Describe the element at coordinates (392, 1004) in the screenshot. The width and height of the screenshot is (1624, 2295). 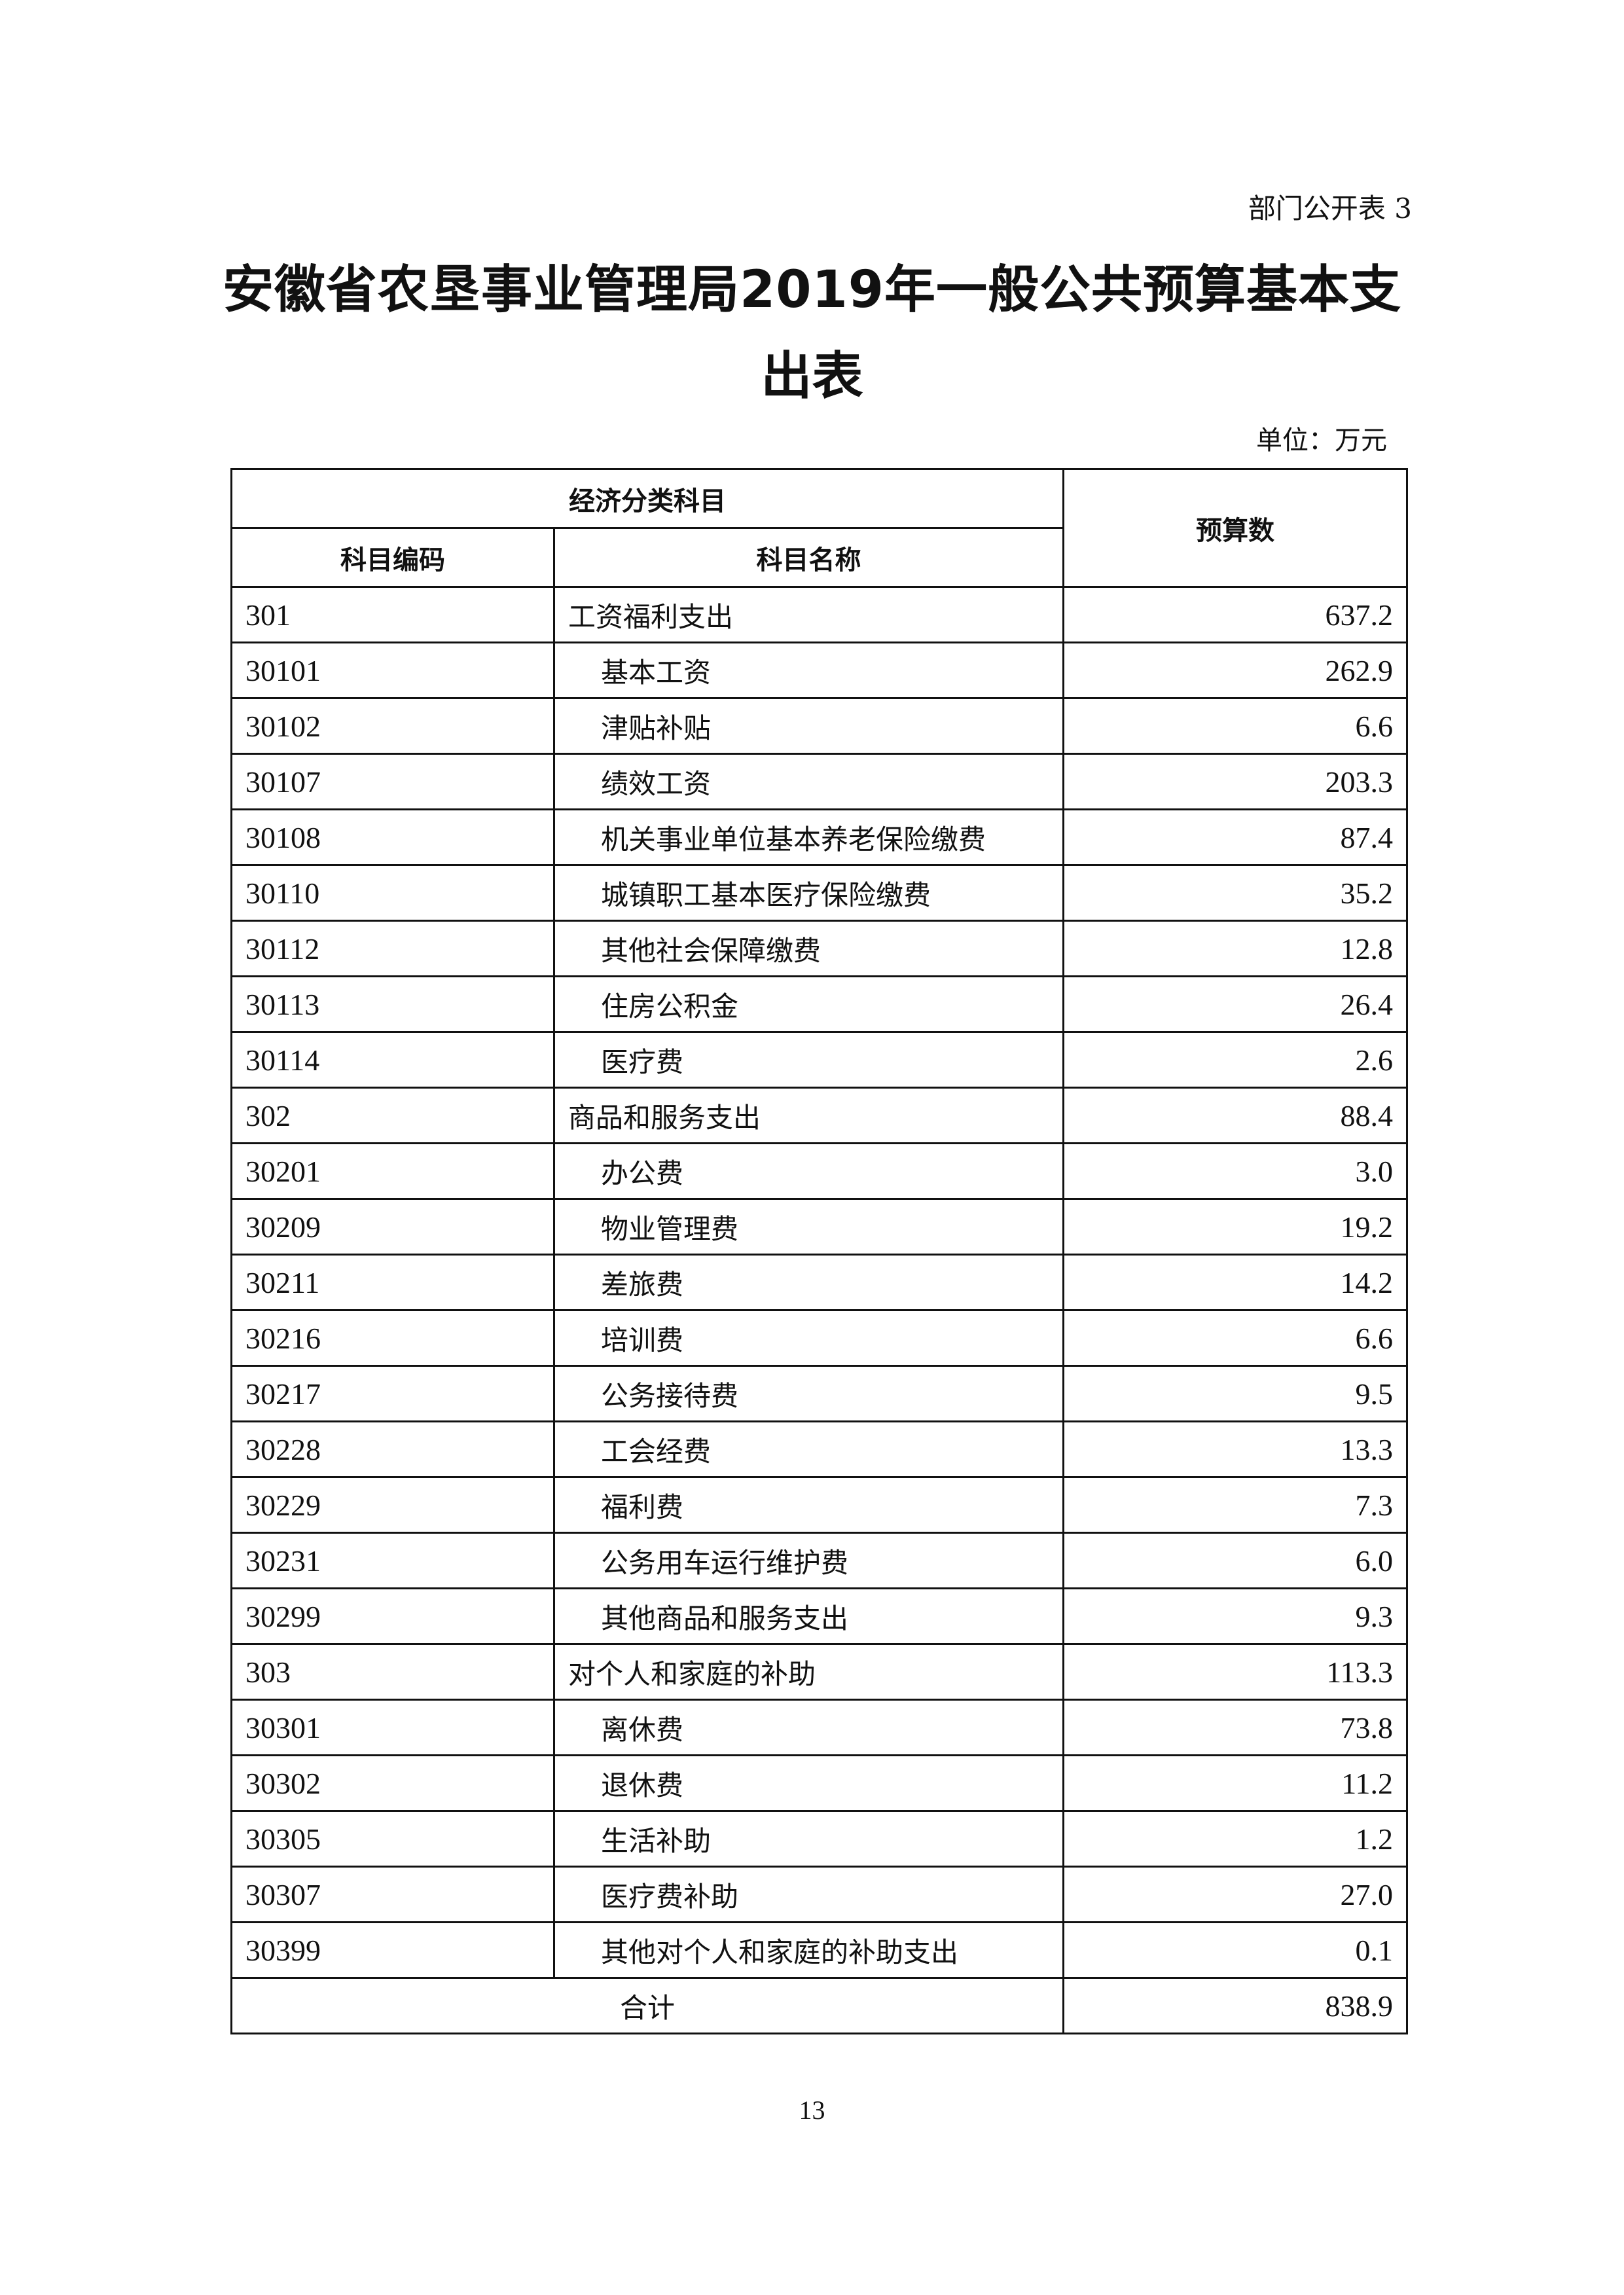
I see `cell-code: 30113` at that location.